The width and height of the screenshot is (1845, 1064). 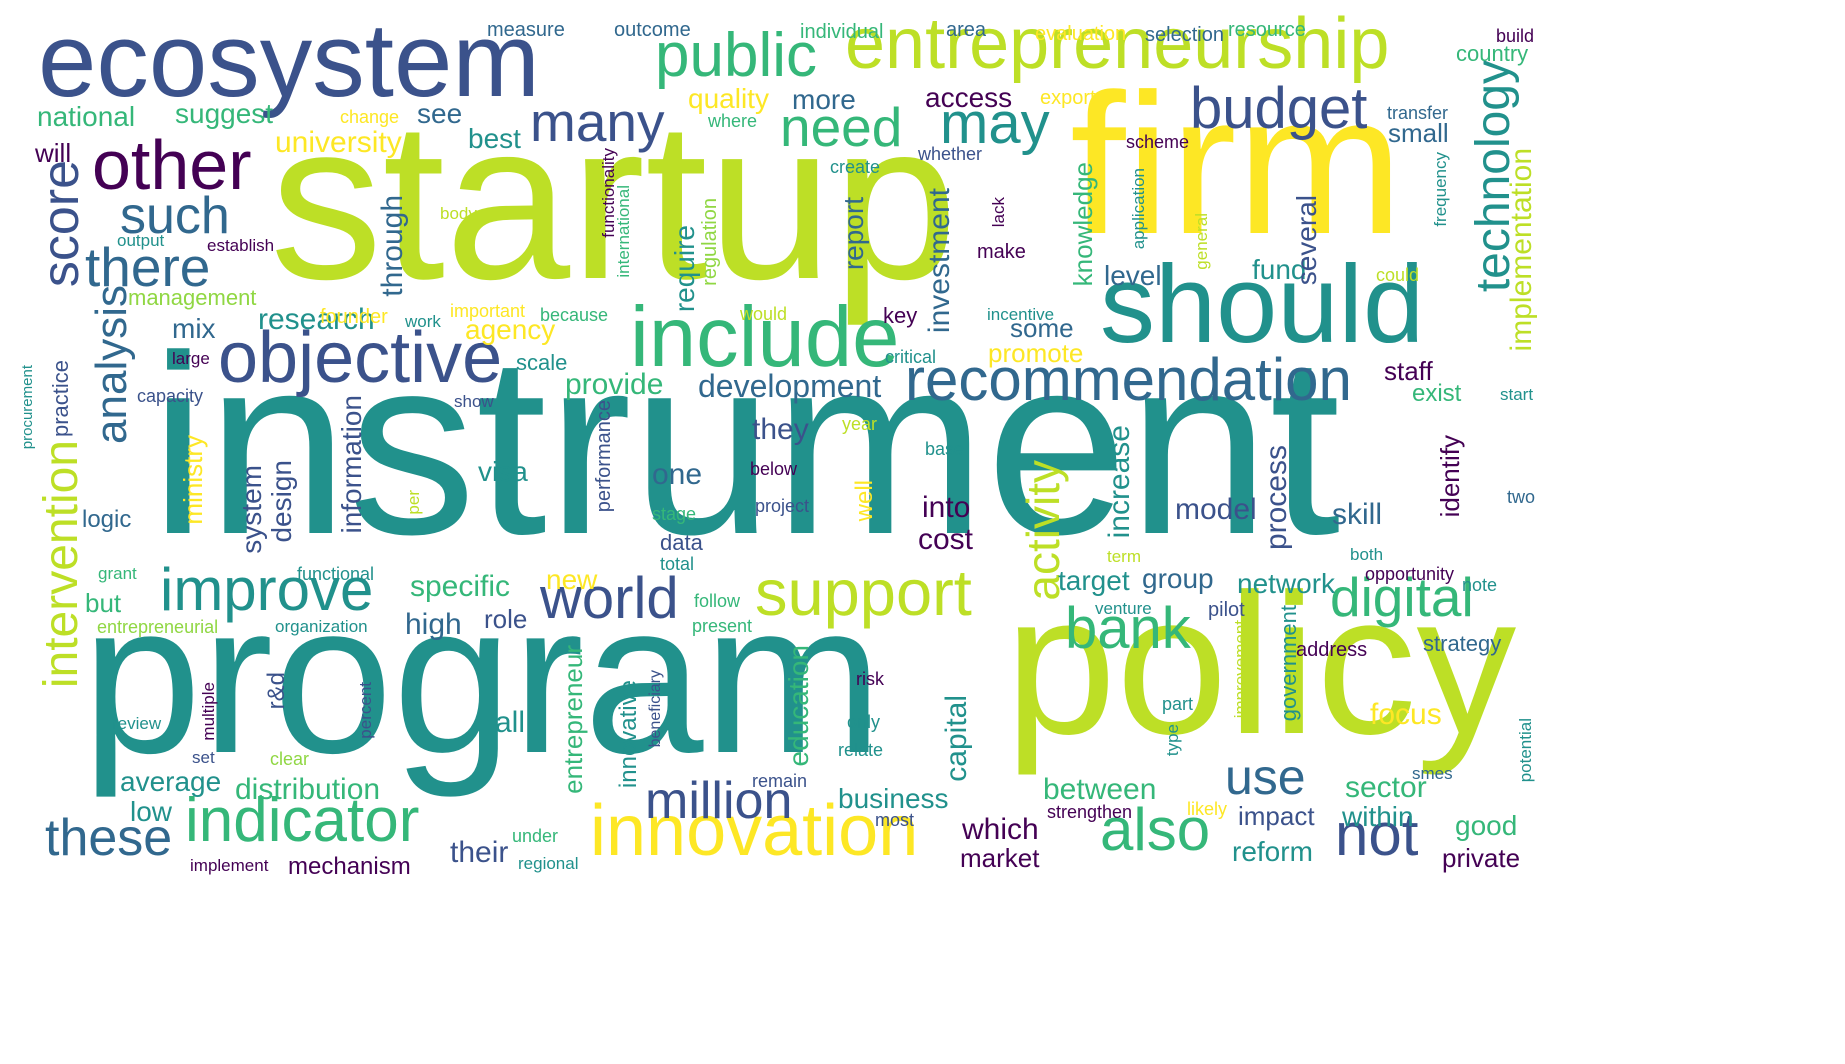 What do you see at coordinates (175, 216) in the screenshot?
I see `cloud-word: such` at bounding box center [175, 216].